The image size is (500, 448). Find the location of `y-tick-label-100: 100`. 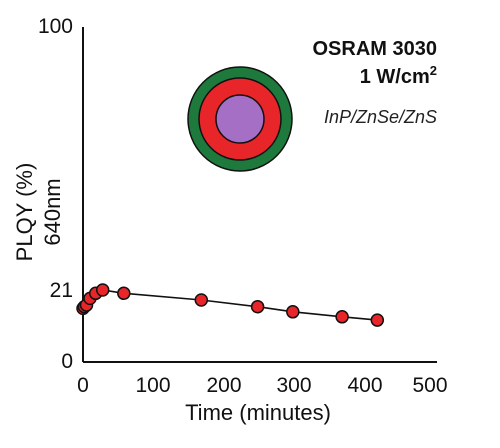

y-tick-label-100: 100 is located at coordinates (55, 26).